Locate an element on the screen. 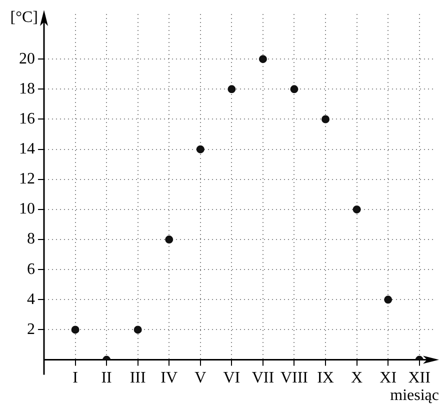  x-tick-label: X is located at coordinates (357, 378).